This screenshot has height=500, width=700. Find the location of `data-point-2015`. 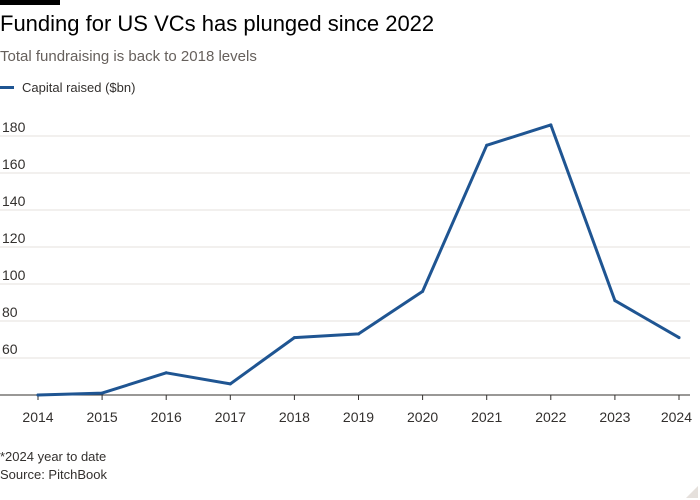

data-point-2015 is located at coordinates (102, 393).